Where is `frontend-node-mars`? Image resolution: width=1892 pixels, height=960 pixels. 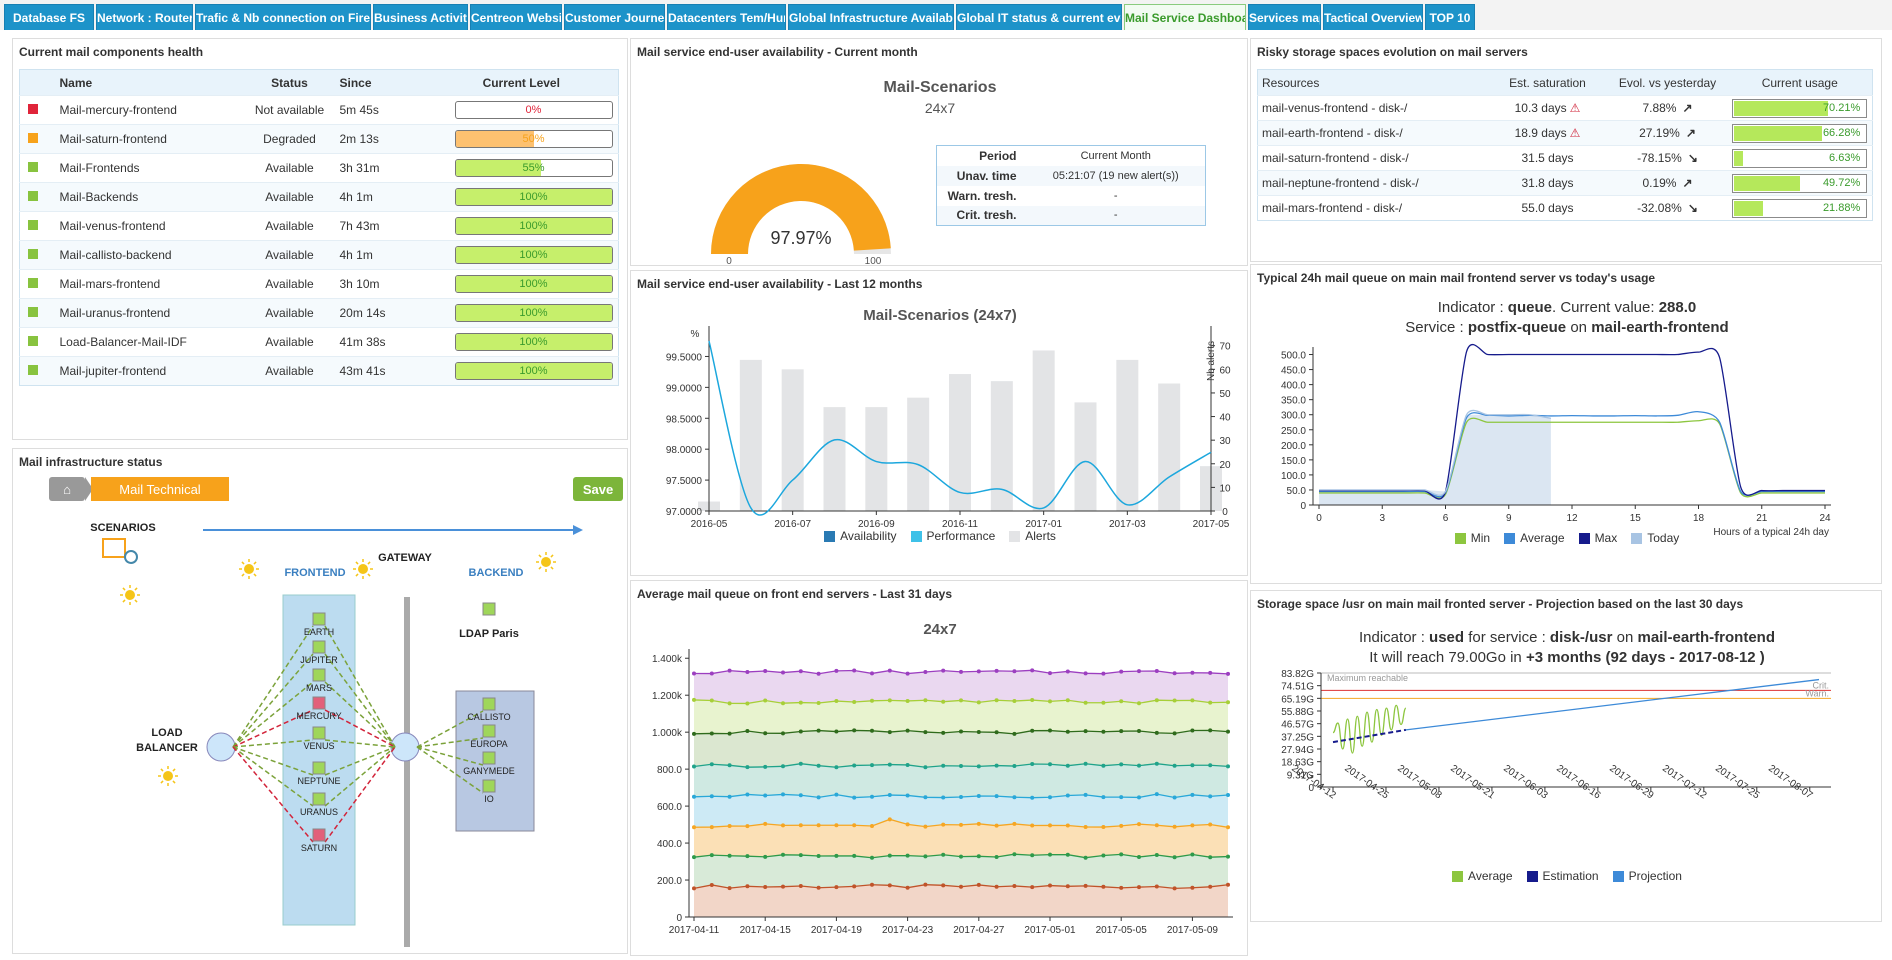
frontend-node-mars is located at coordinates (319, 675).